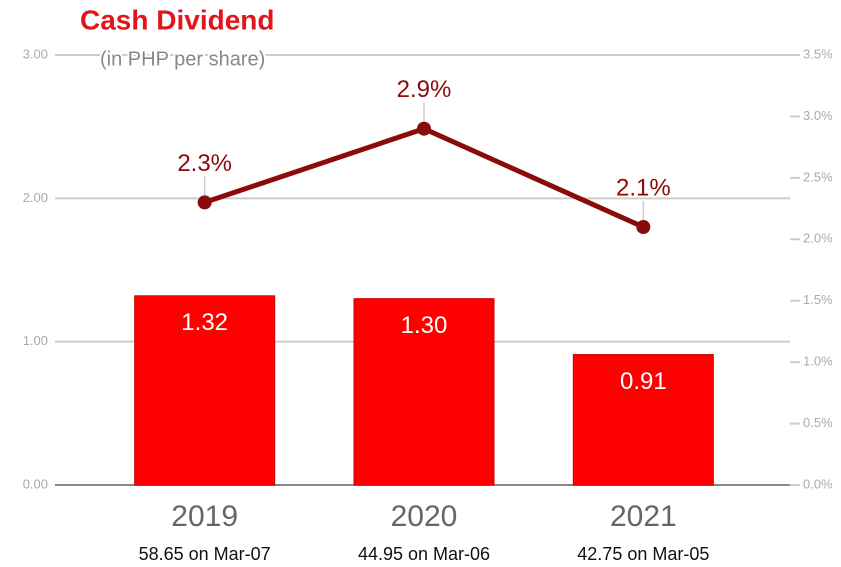  I want to click on y-tick-label: 2.00, so click(35, 197).